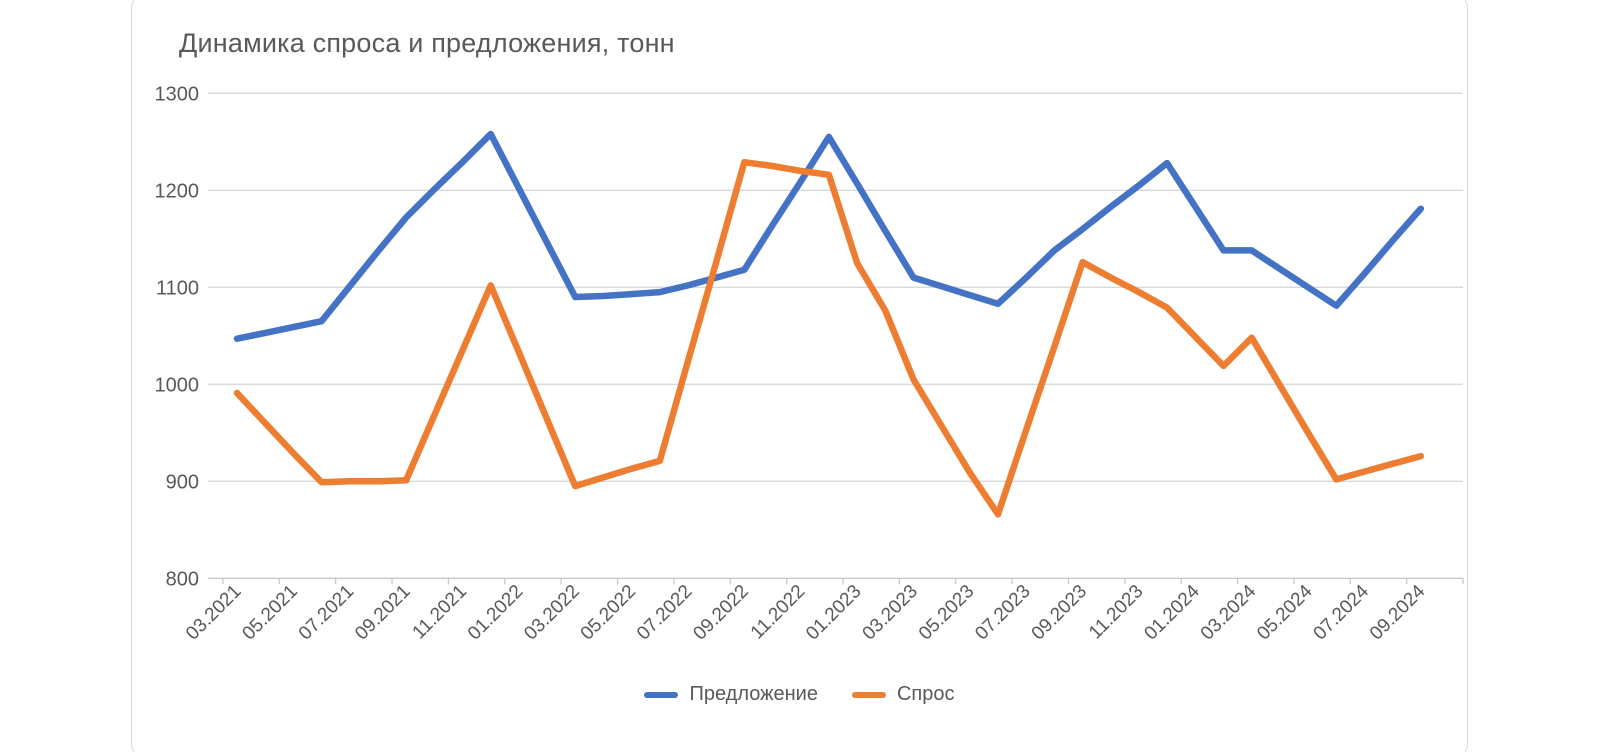  What do you see at coordinates (1116, 612) in the screenshot?
I see `x-axis-tick-label: 11.2023` at bounding box center [1116, 612].